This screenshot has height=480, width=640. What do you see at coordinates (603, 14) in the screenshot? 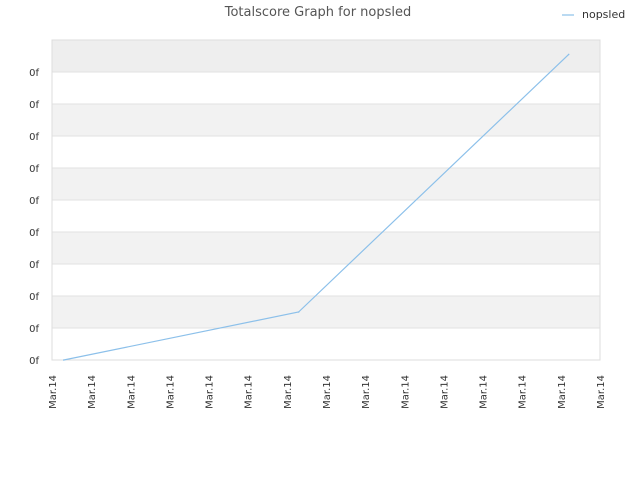
I see `legend-label-nopsled: nopsled` at bounding box center [603, 14].